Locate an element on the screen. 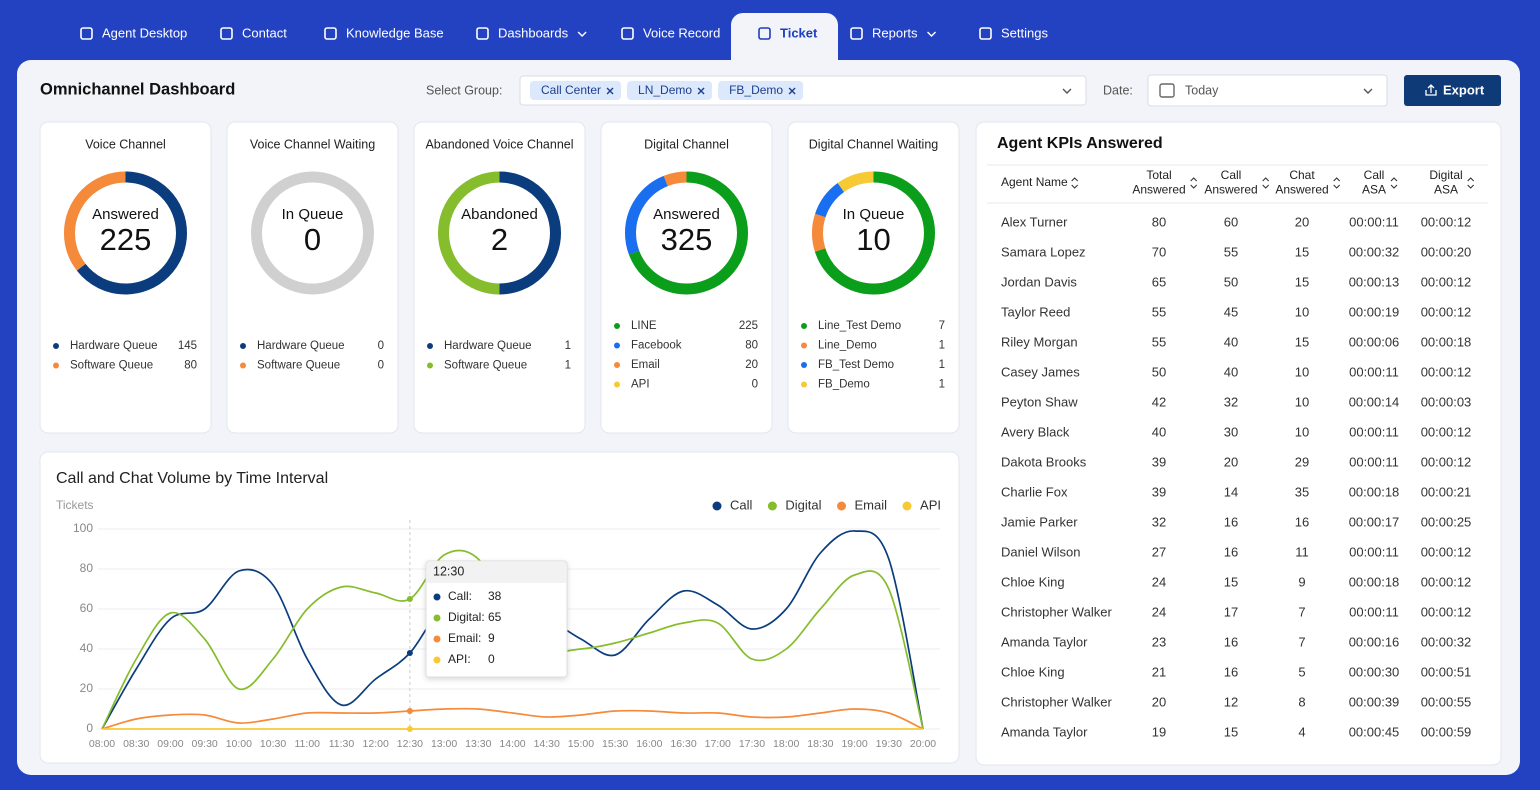 The width and height of the screenshot is (1540, 790). column-header: Digital is located at coordinates (1445, 175).